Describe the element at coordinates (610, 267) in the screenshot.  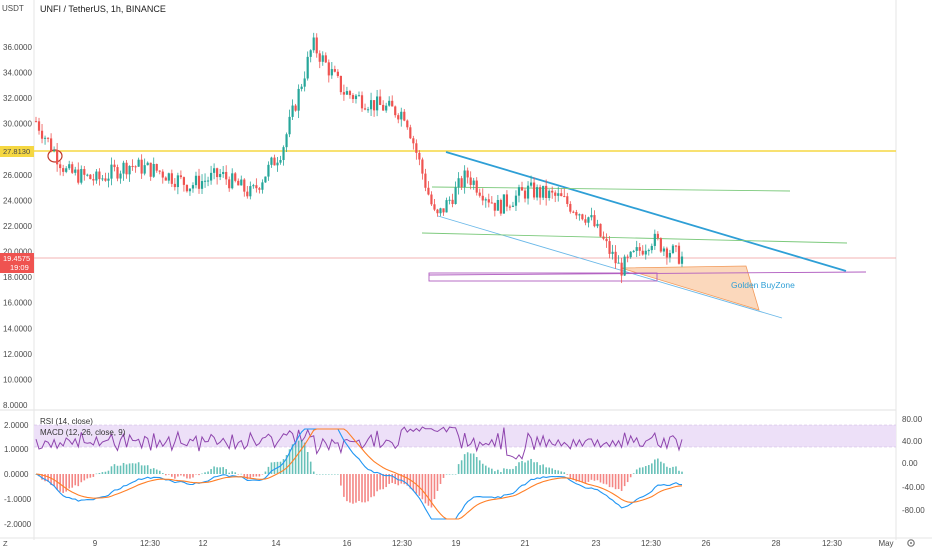
I see `lower-channel-line` at that location.